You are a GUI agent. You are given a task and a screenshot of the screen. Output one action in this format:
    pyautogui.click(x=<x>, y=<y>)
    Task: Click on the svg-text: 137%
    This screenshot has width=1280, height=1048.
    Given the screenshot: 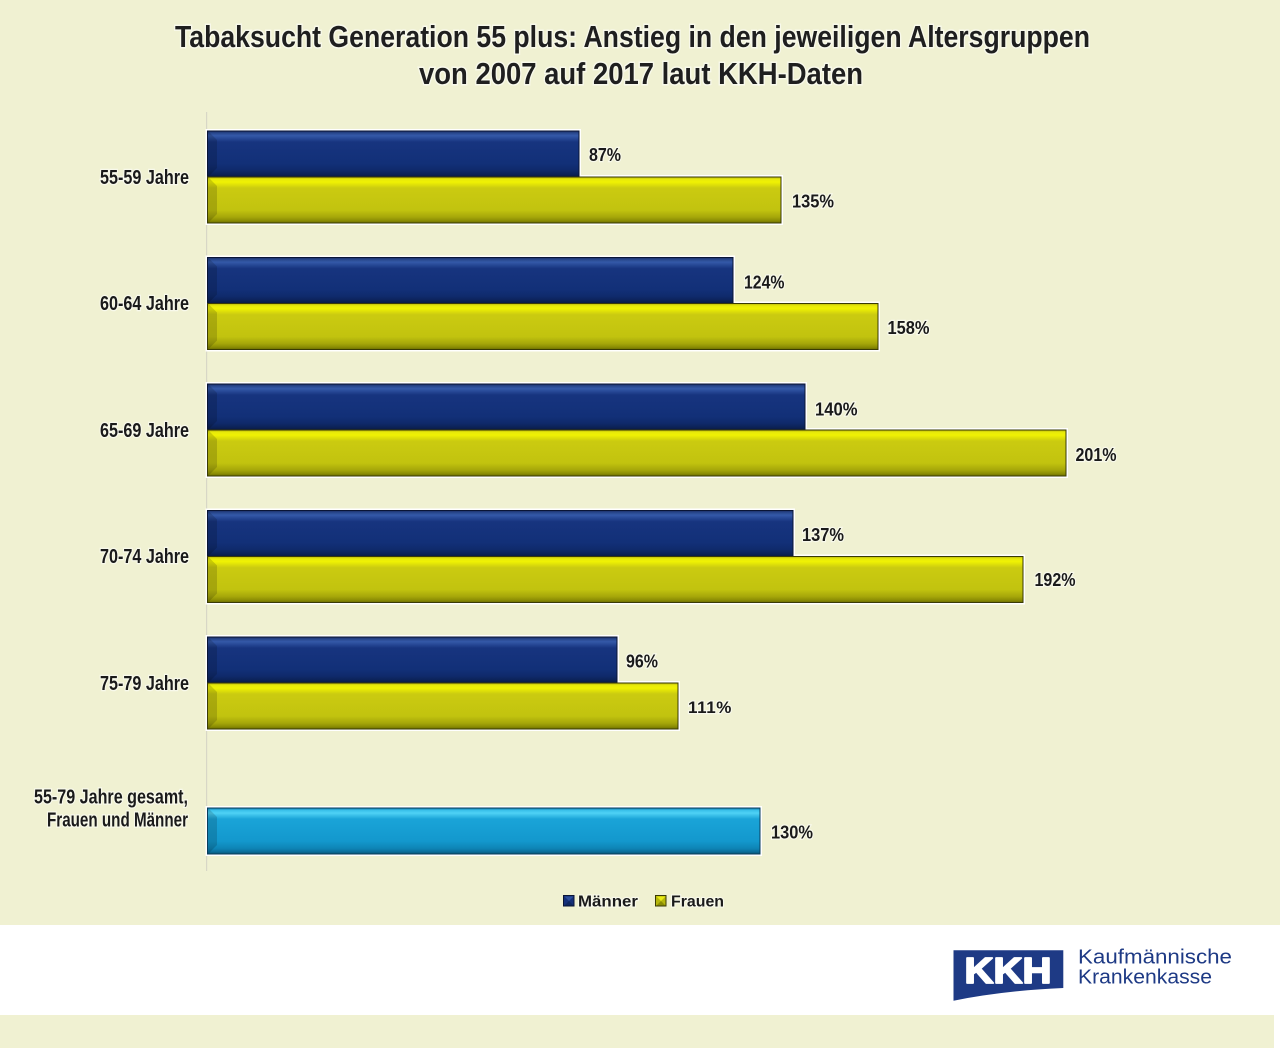 What is the action you would take?
    pyautogui.click(x=823, y=535)
    